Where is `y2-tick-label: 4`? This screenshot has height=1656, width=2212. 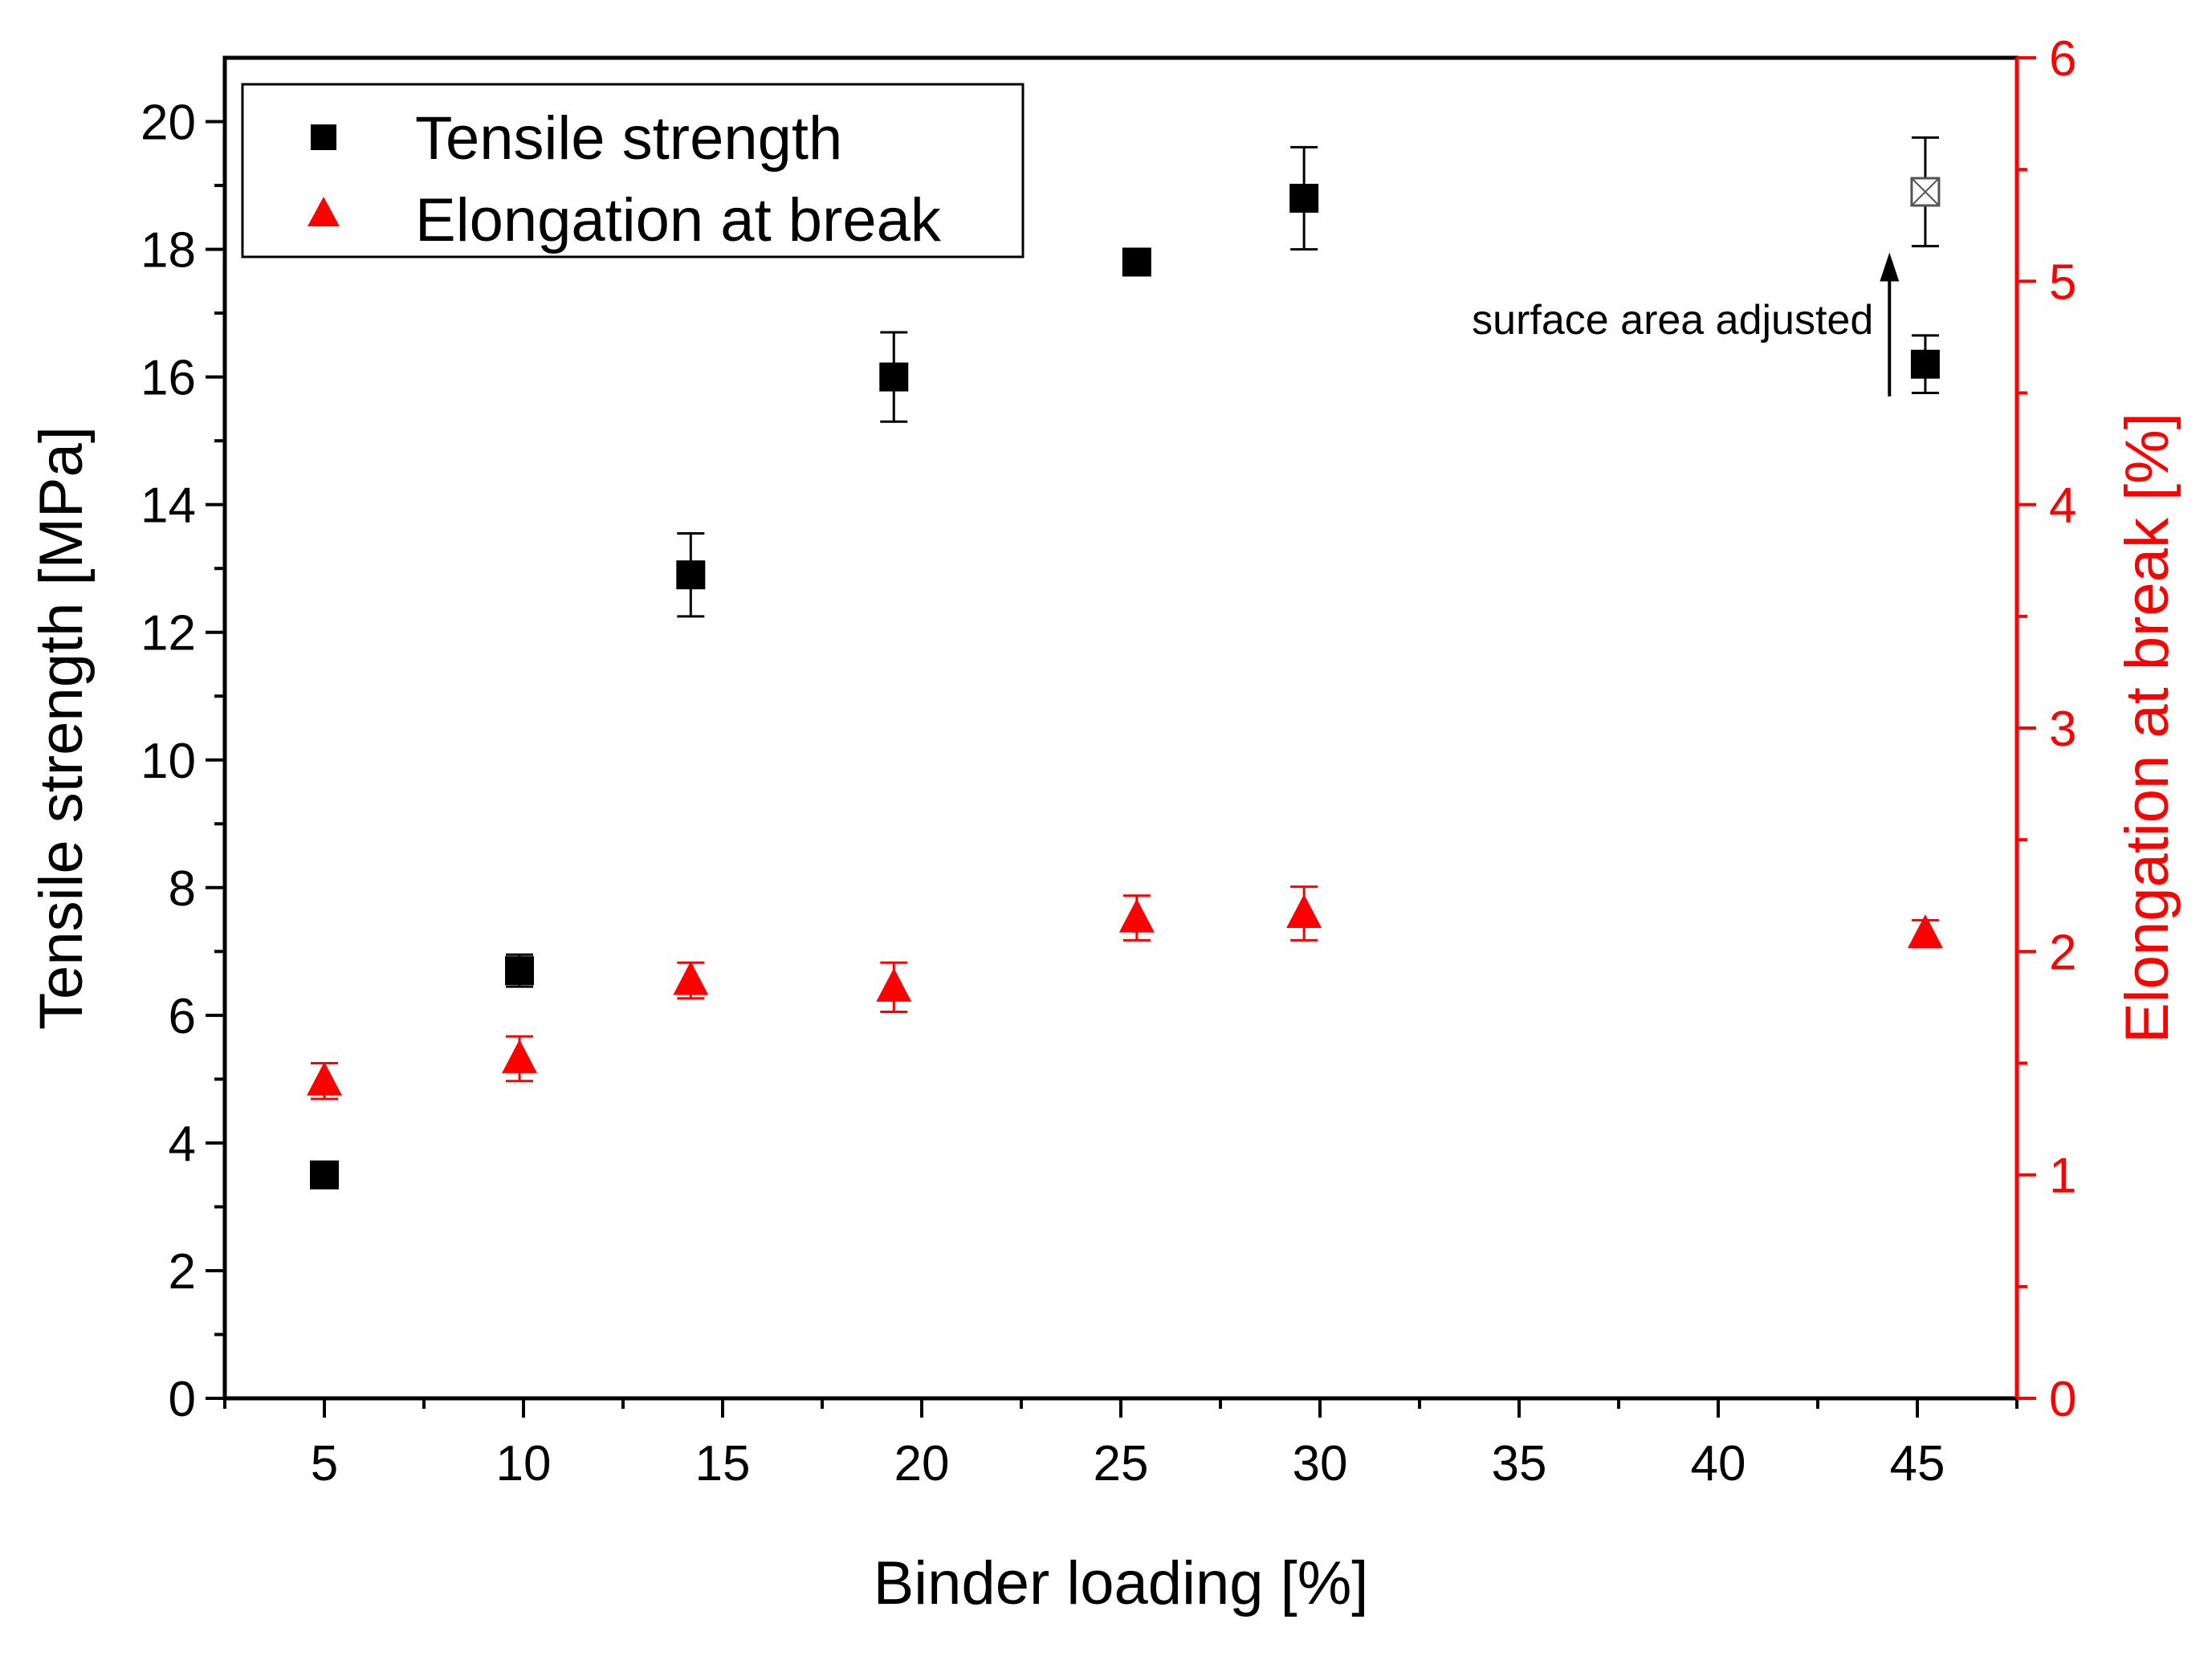
y2-tick-label: 4 is located at coordinates (2062, 506).